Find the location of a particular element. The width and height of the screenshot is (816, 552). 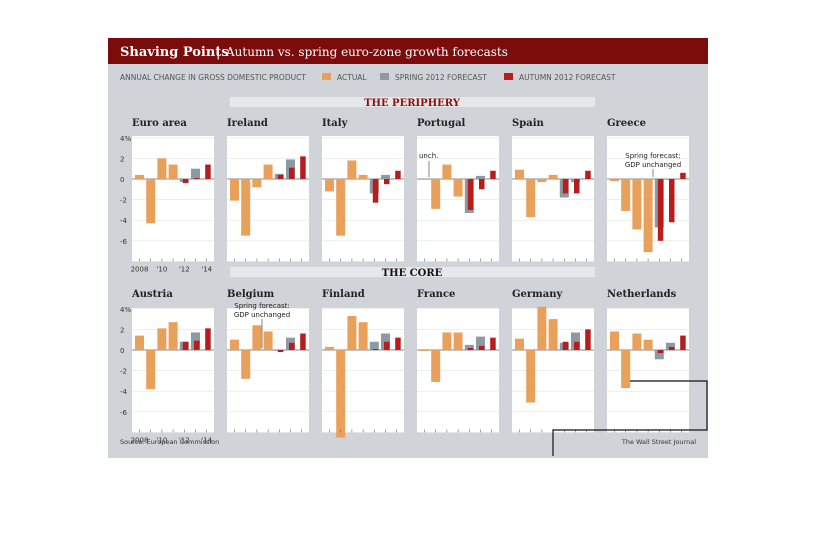

source-note: Source: European Commission is located at coordinates (169, 442).